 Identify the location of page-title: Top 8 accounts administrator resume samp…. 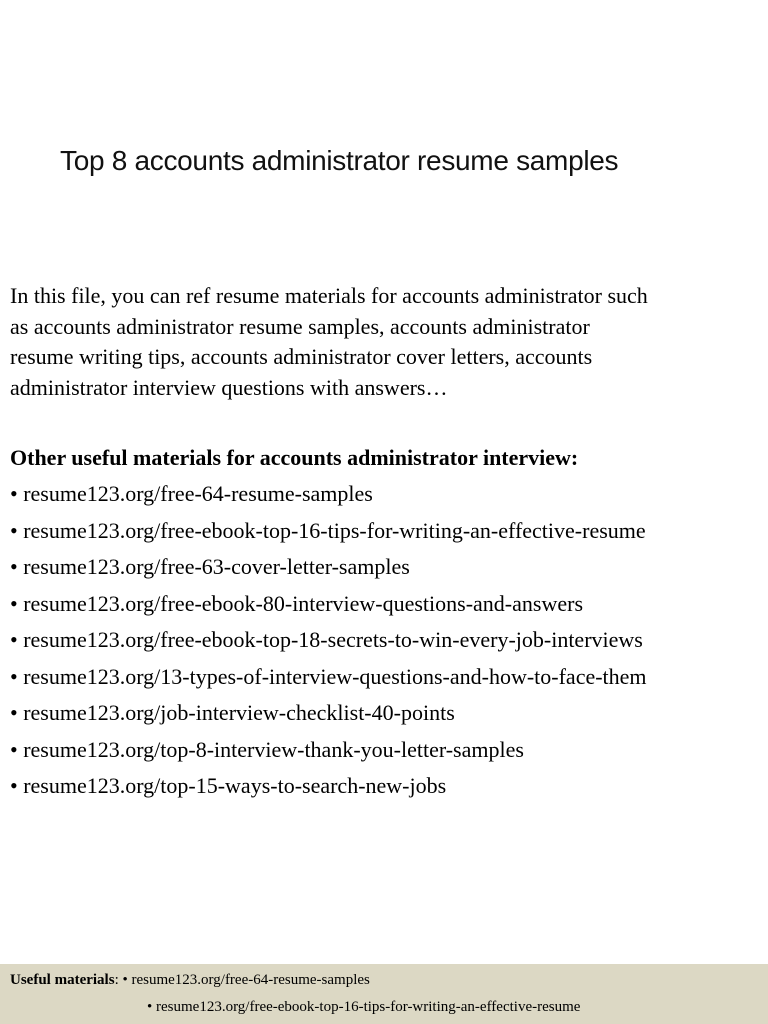
(339, 160).